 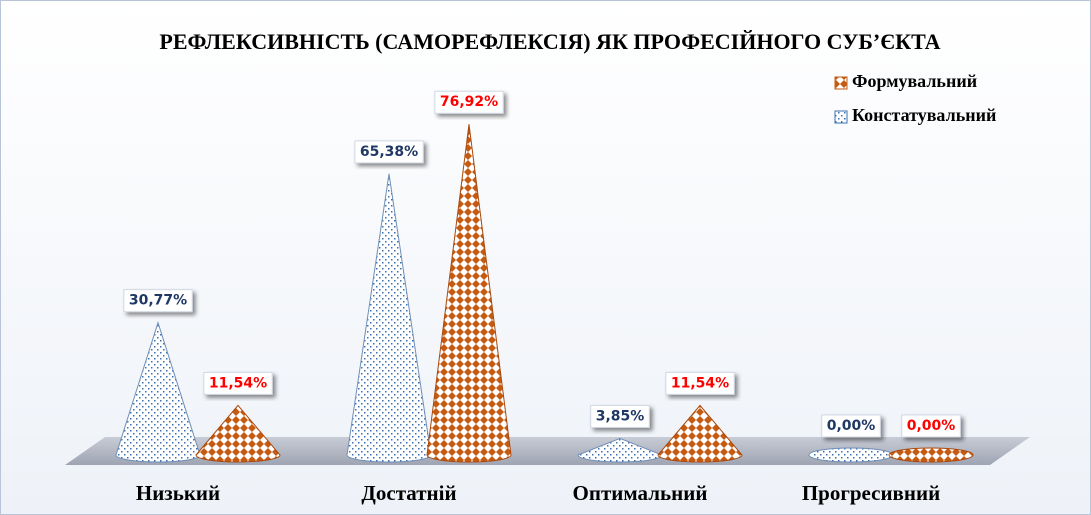 I want to click on legend-label: Констатувальний, so click(x=924, y=115).